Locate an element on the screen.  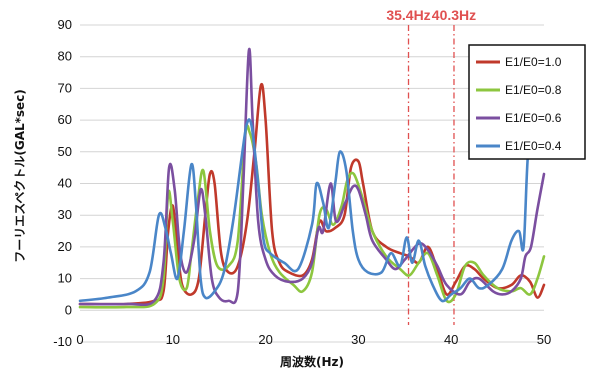
y-axis-label: フーリエスペクトル(GAL*sec) is located at coordinates (20, 176).